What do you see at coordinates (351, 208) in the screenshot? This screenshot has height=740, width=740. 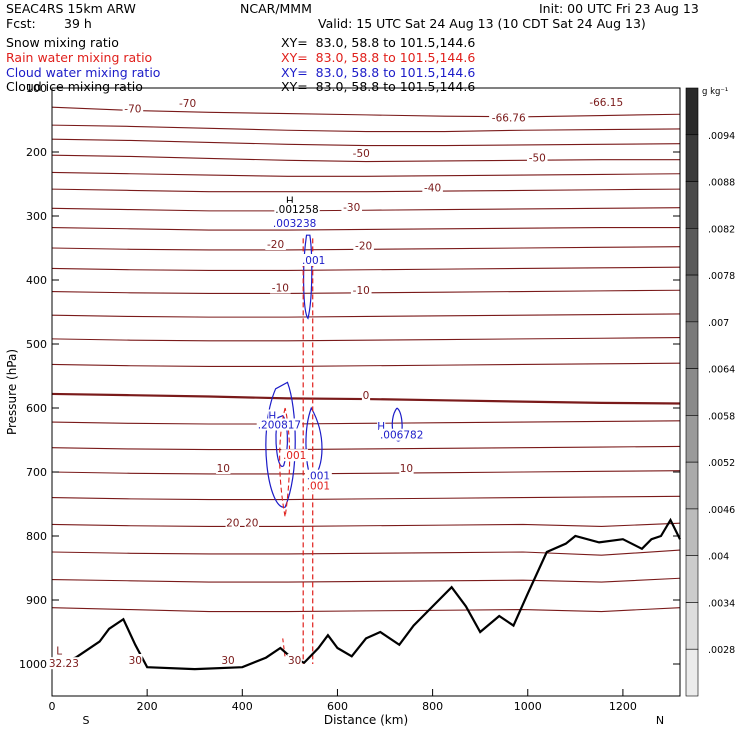 I see `contour-label-7: -30` at bounding box center [351, 208].